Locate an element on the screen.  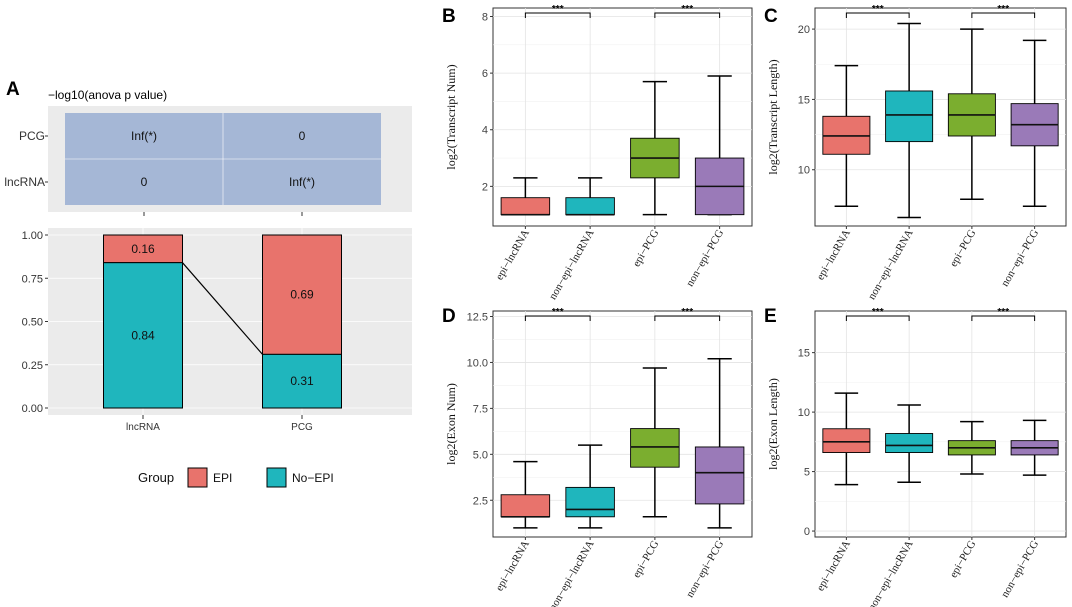
boxplot-y-tick-label: 20 is located at coordinates (804, 30).